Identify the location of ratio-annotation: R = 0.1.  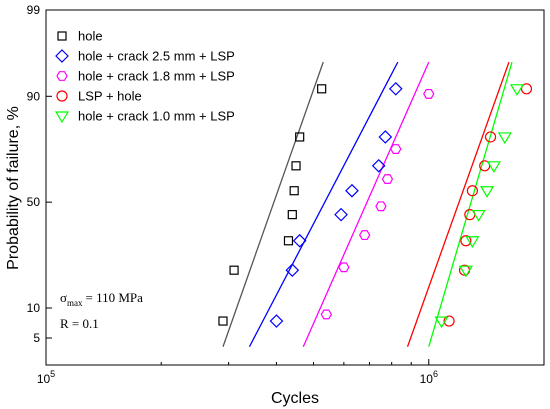
(79, 323).